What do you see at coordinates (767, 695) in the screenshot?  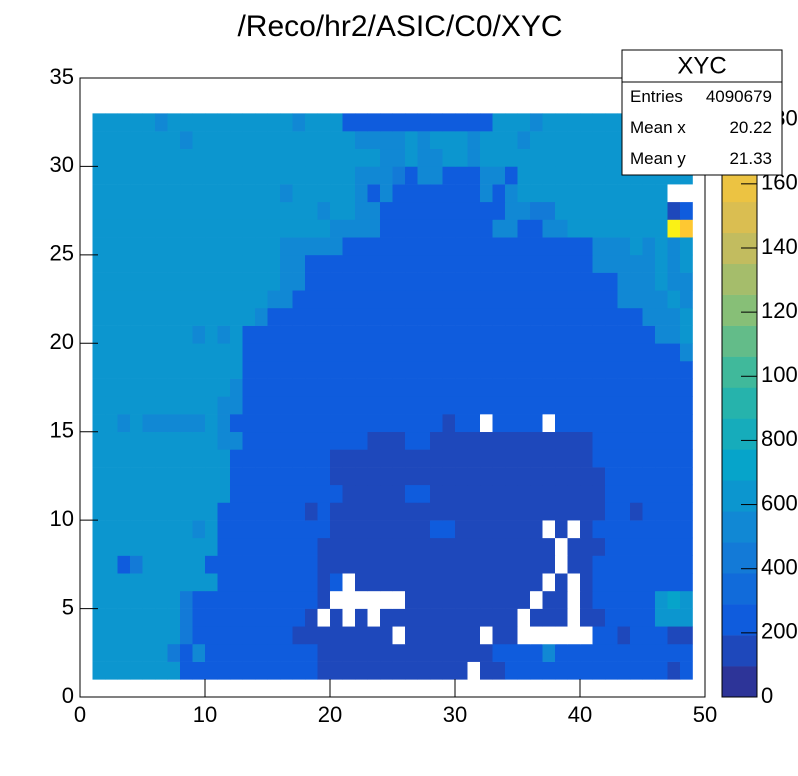 I see `z-tick-label: 0` at bounding box center [767, 695].